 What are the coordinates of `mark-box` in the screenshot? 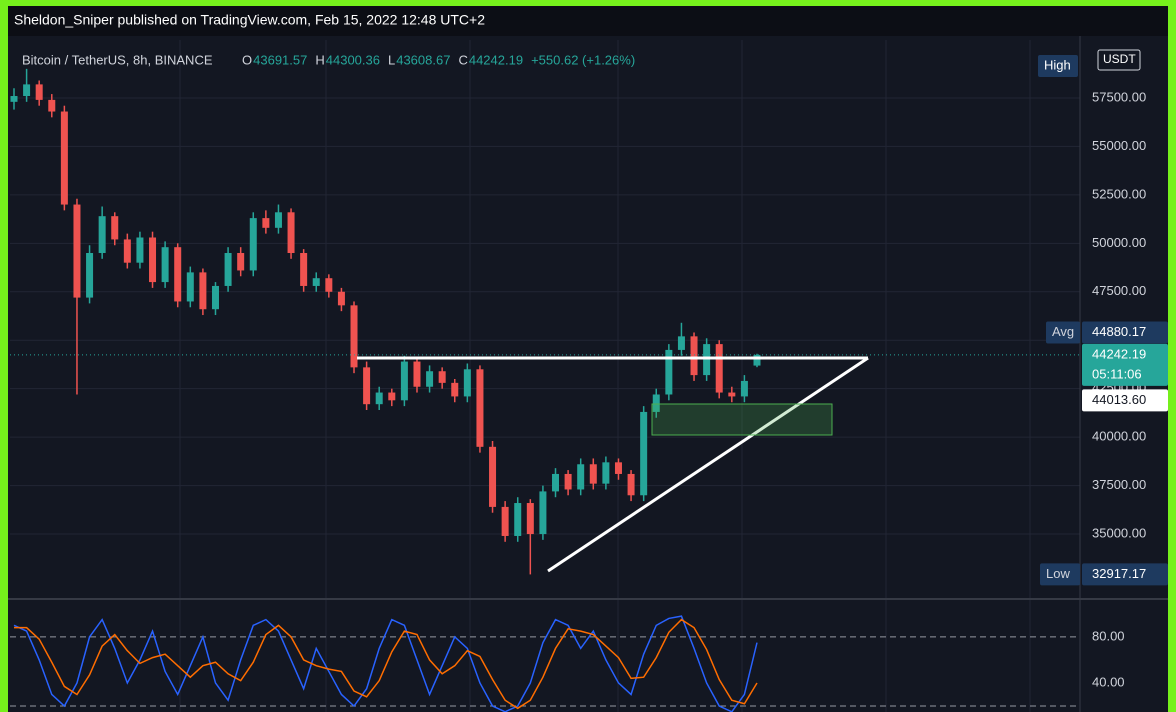 It's located at (1125, 400).